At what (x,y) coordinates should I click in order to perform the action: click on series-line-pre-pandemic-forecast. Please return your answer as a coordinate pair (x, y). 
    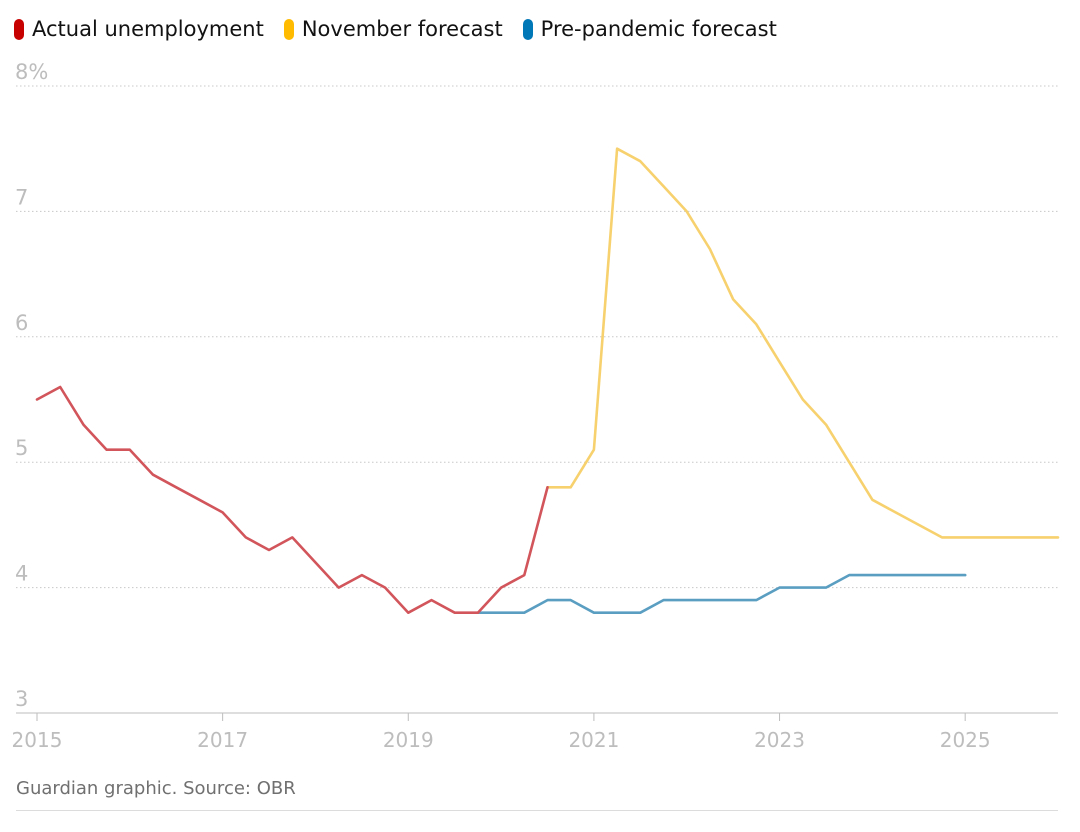
    Looking at the image, I should click on (721, 594).